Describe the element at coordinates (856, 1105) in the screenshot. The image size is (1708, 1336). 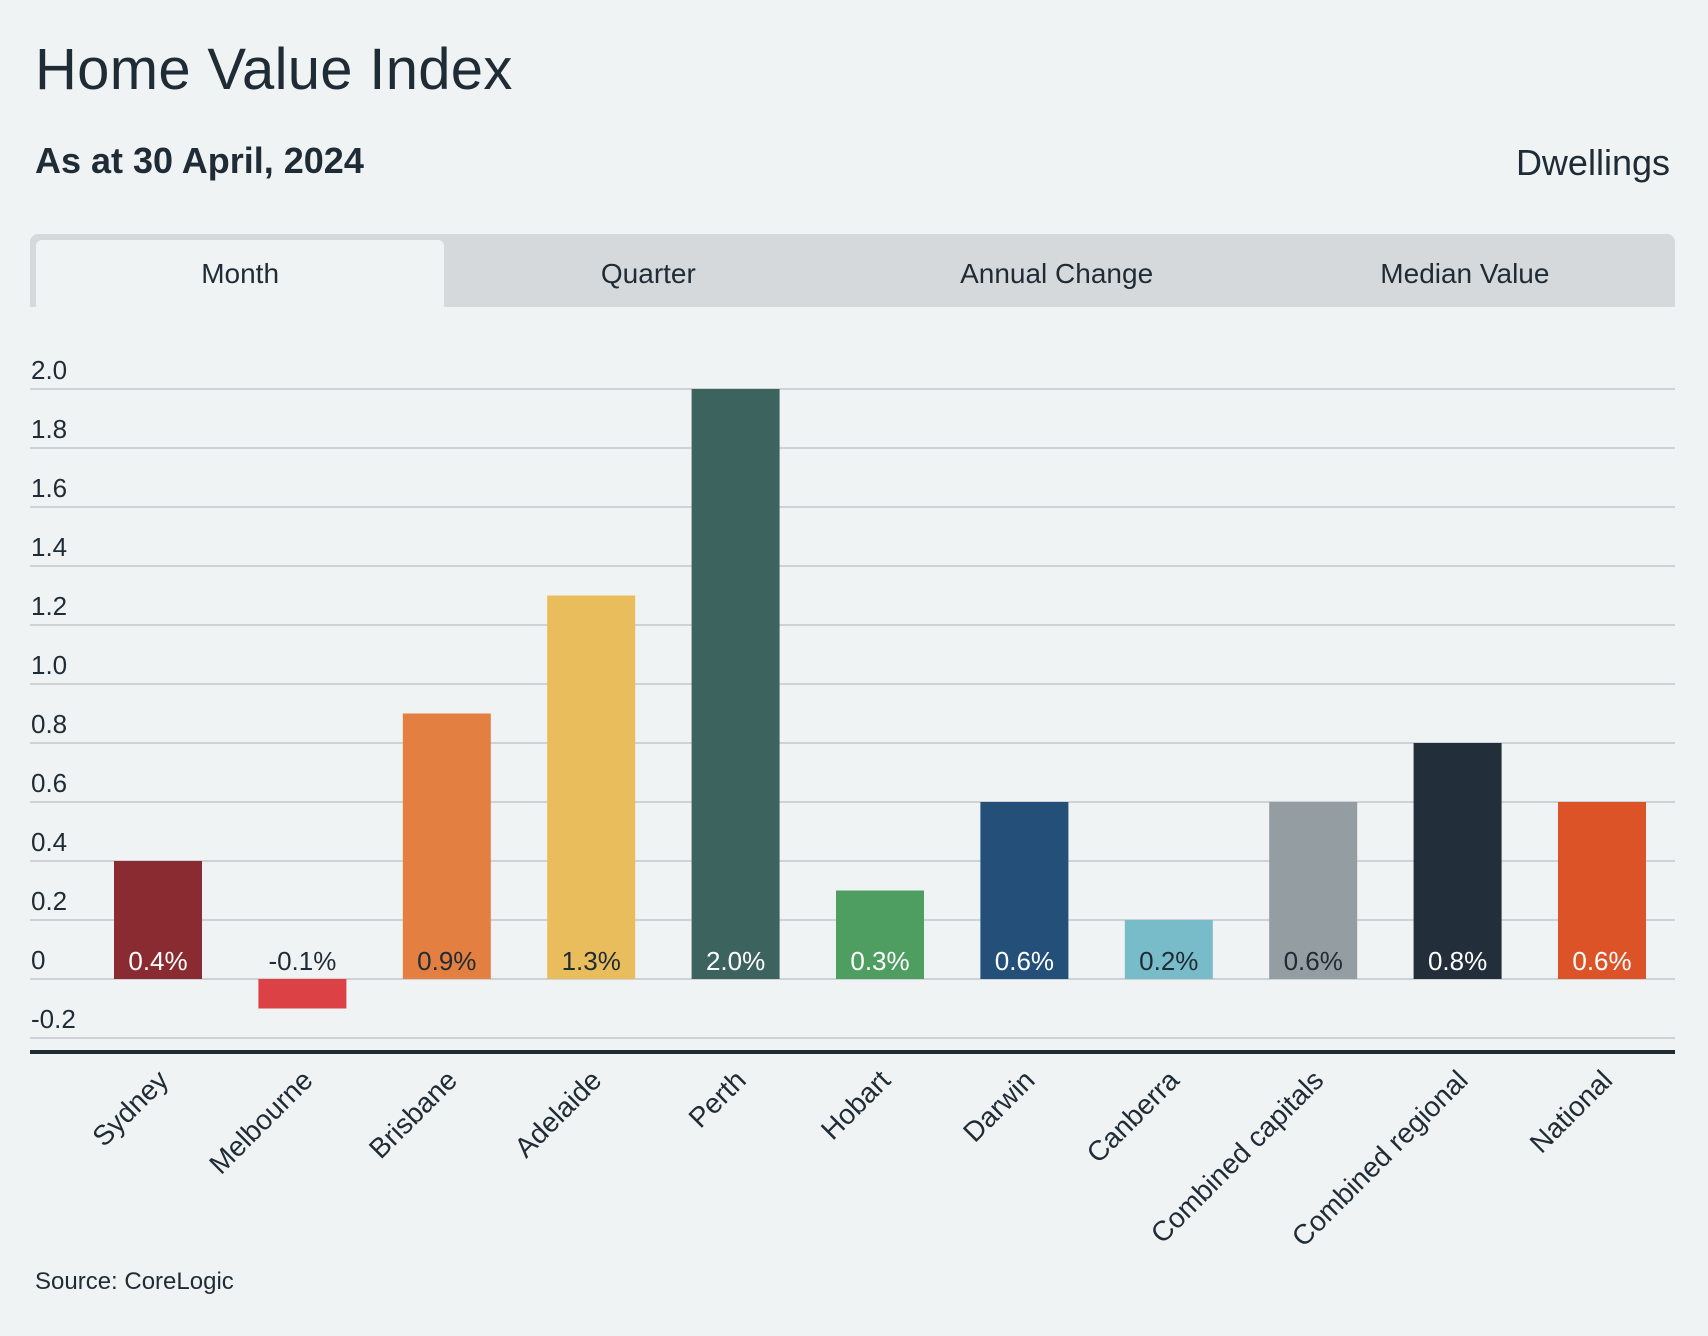
I see `x-tick-label: Hobart` at that location.